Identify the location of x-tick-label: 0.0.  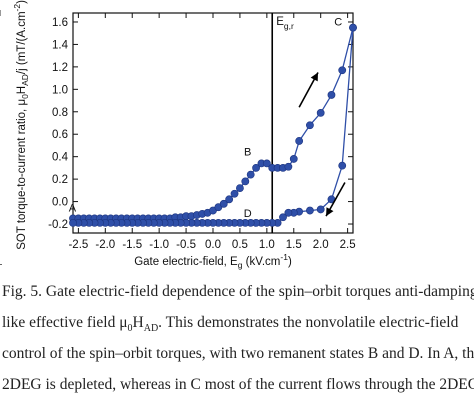
(213, 245).